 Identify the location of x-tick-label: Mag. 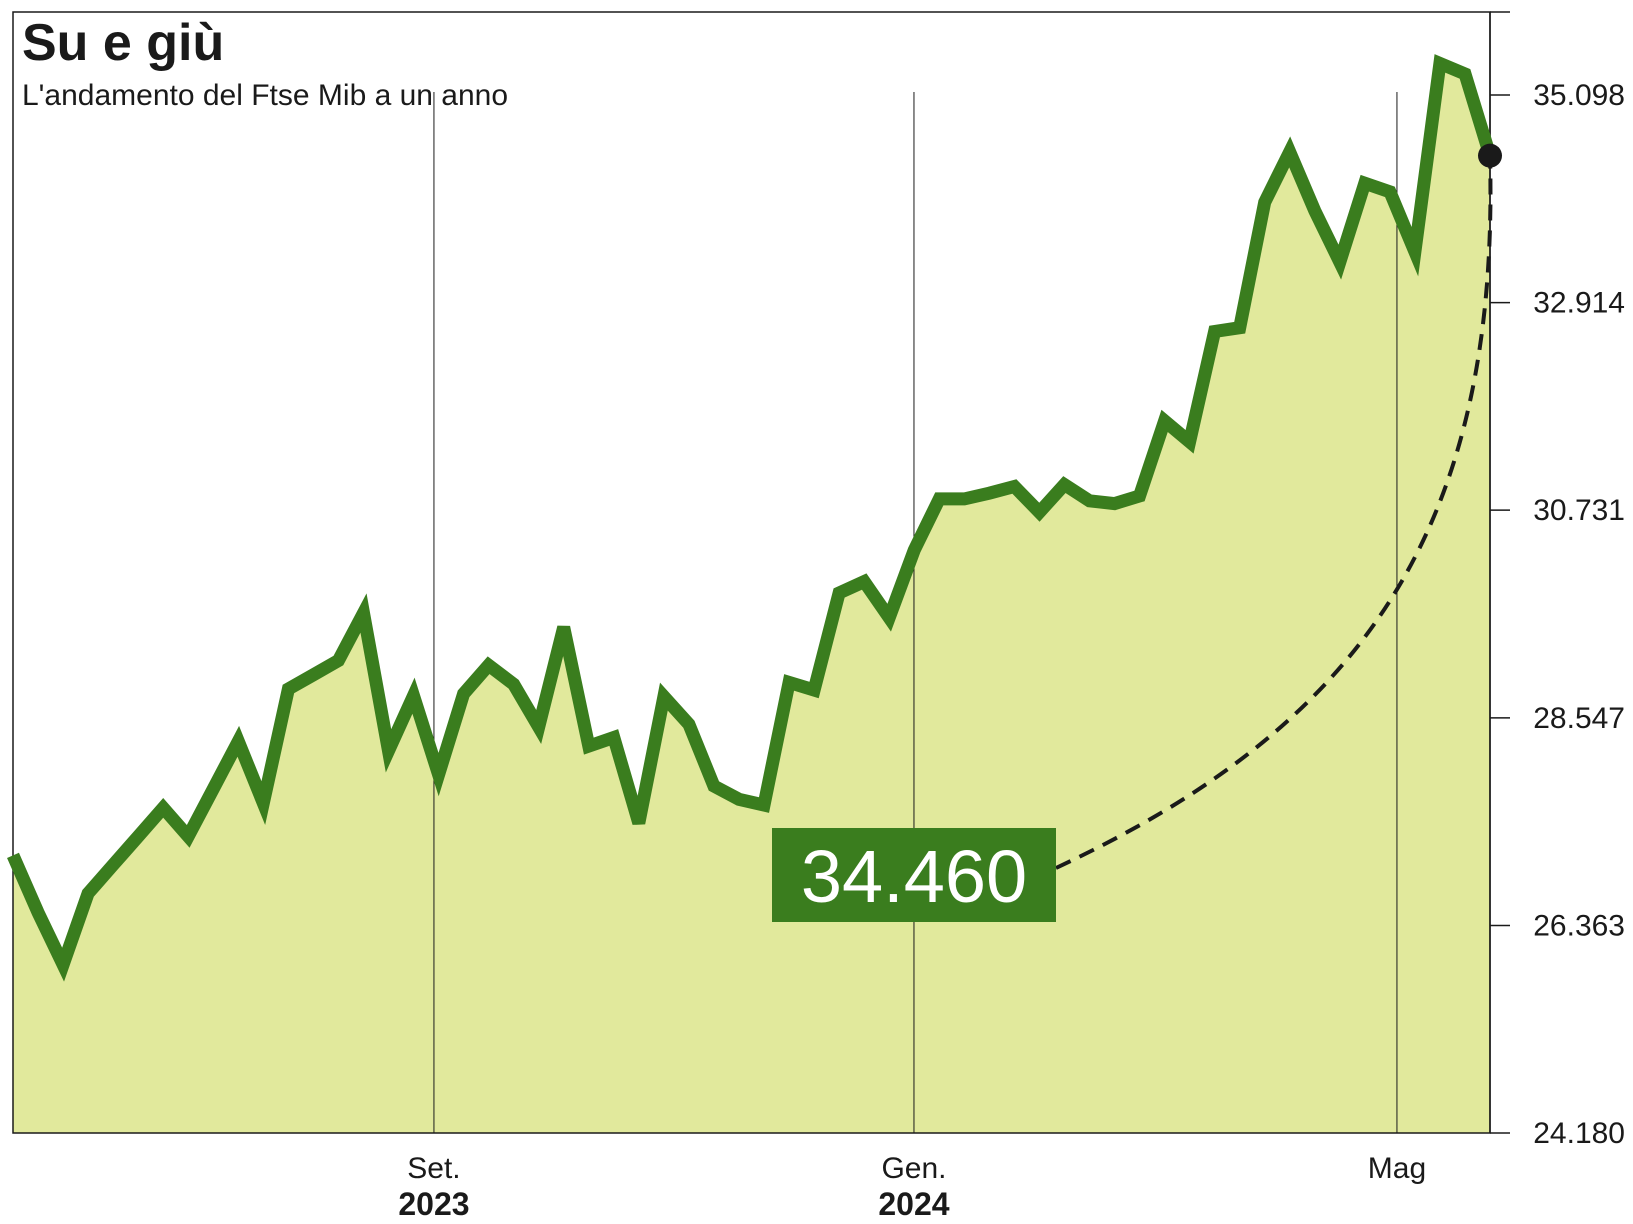
(1397, 1168).